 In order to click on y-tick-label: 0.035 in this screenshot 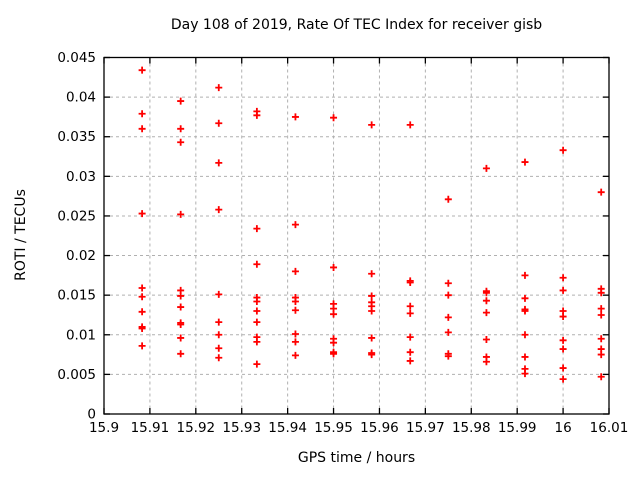, I will do `click(76, 137)`.